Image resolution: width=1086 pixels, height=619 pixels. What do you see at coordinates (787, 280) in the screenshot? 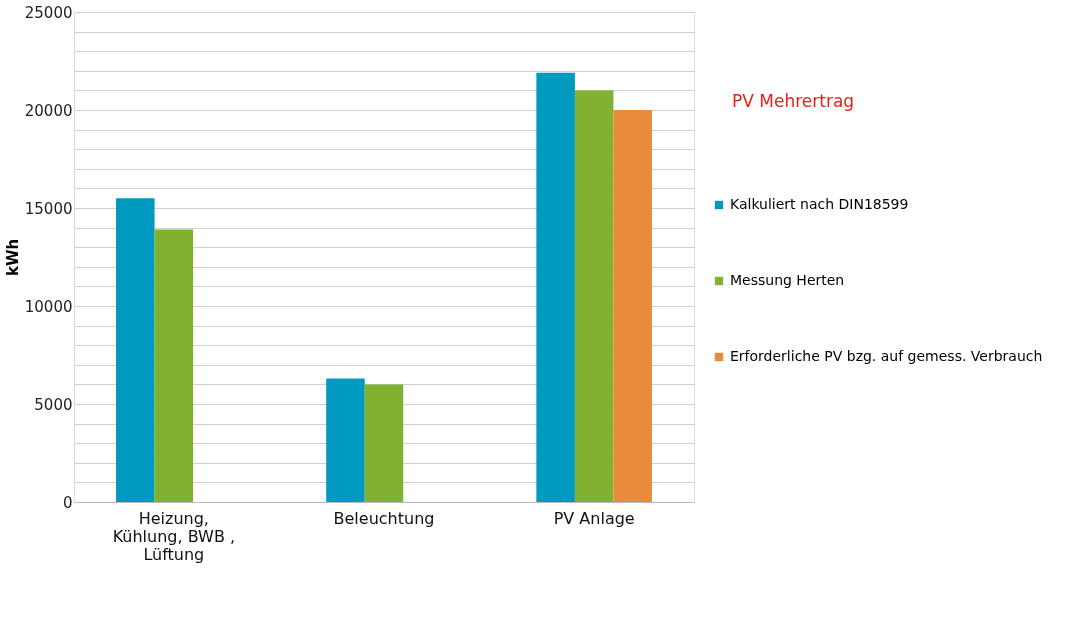
I see `legend-label: Messung Herten` at bounding box center [787, 280].